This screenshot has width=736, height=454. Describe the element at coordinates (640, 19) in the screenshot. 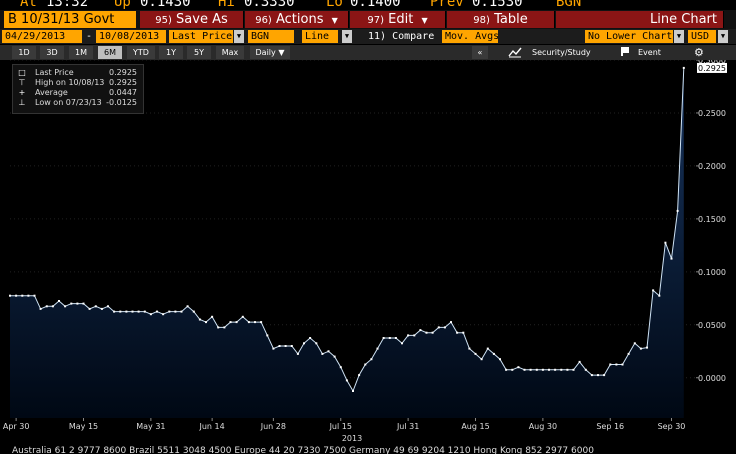

I see `line-chart-title: Line Chart` at that location.